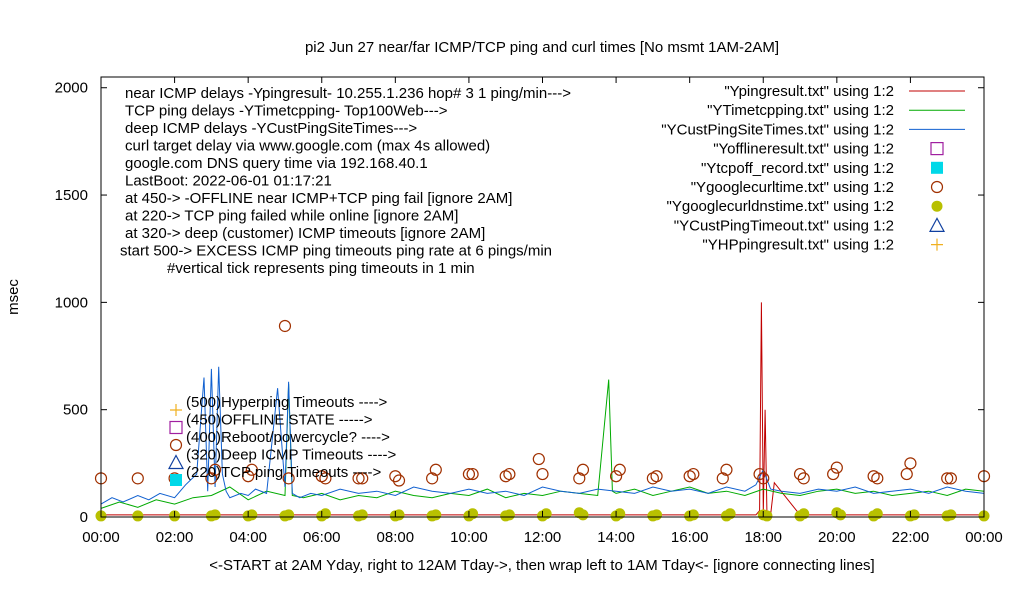  What do you see at coordinates (279, 420) in the screenshot?
I see `inner-legend-label: (450)OFFLINE STATE ----->` at bounding box center [279, 420].